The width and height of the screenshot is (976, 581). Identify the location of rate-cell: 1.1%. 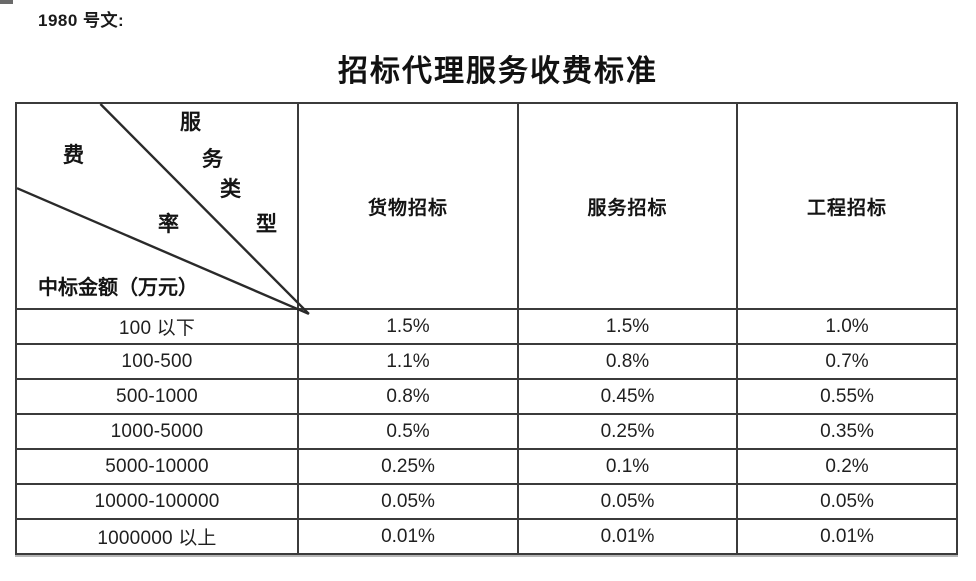
(408, 361).